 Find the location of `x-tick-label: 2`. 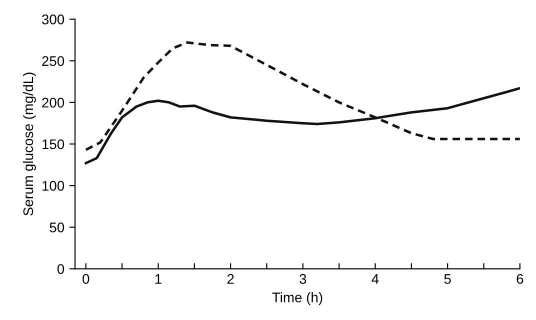

x-tick-label: 2 is located at coordinates (230, 279).